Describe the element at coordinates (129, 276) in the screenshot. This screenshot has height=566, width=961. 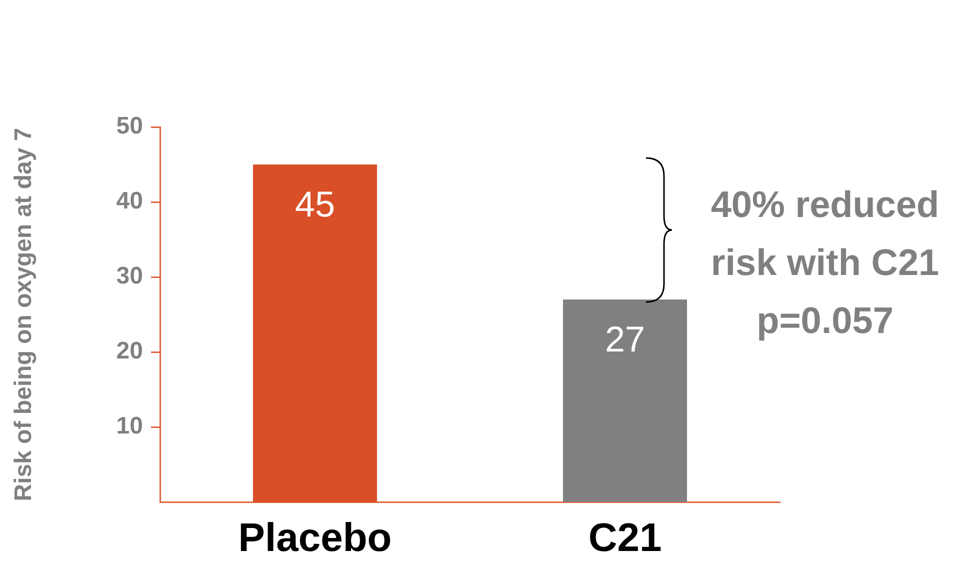
I see `y-tick-label: 30` at that location.